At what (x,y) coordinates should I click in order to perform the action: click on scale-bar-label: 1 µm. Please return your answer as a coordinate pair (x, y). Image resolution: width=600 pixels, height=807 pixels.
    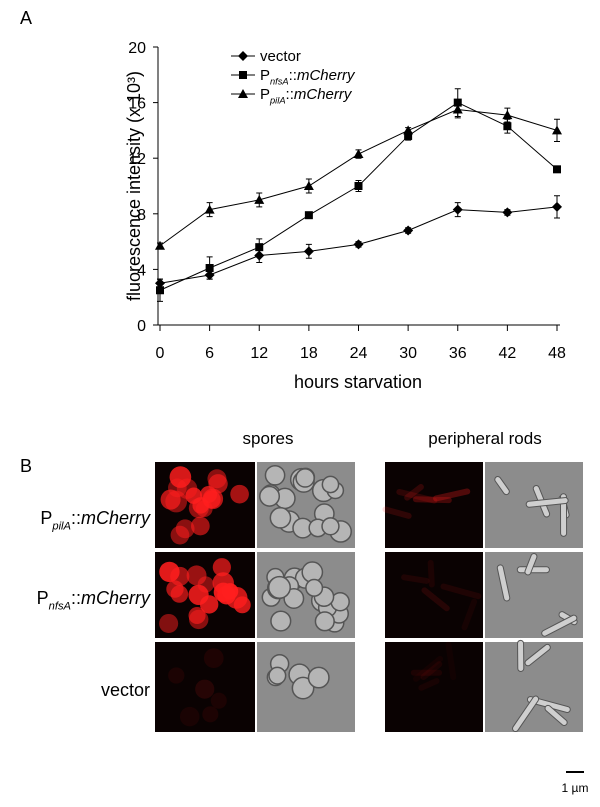
    Looking at the image, I should click on (575, 788).